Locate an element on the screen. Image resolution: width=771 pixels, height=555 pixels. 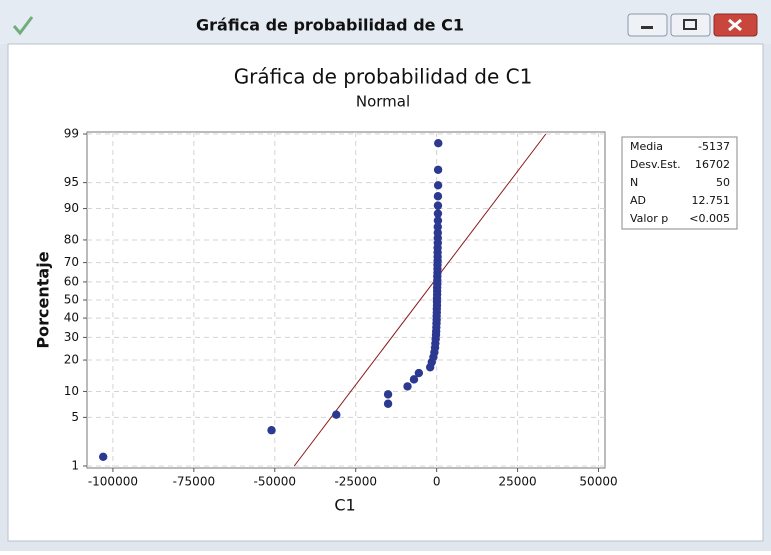
x-tick-label: 50000 is located at coordinates (598, 482).